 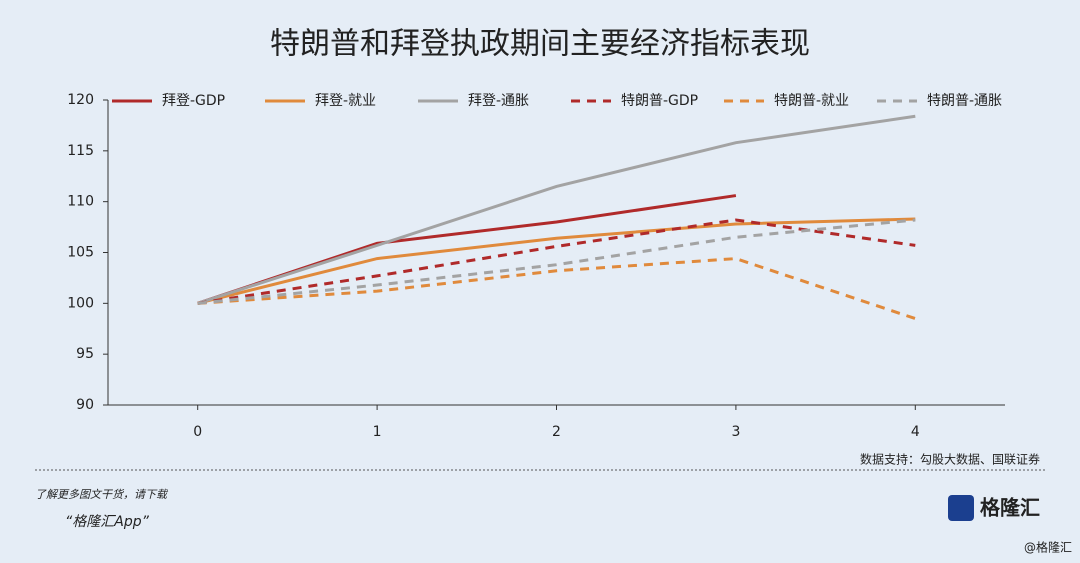 I want to click on y-tick-label: 110, so click(x=80, y=202).